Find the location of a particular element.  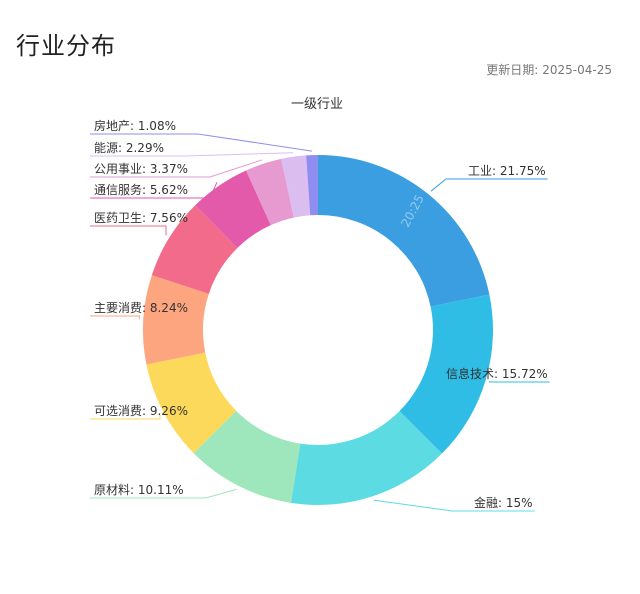

slice-label: 医药卫生: 7.56% is located at coordinates (141, 218).